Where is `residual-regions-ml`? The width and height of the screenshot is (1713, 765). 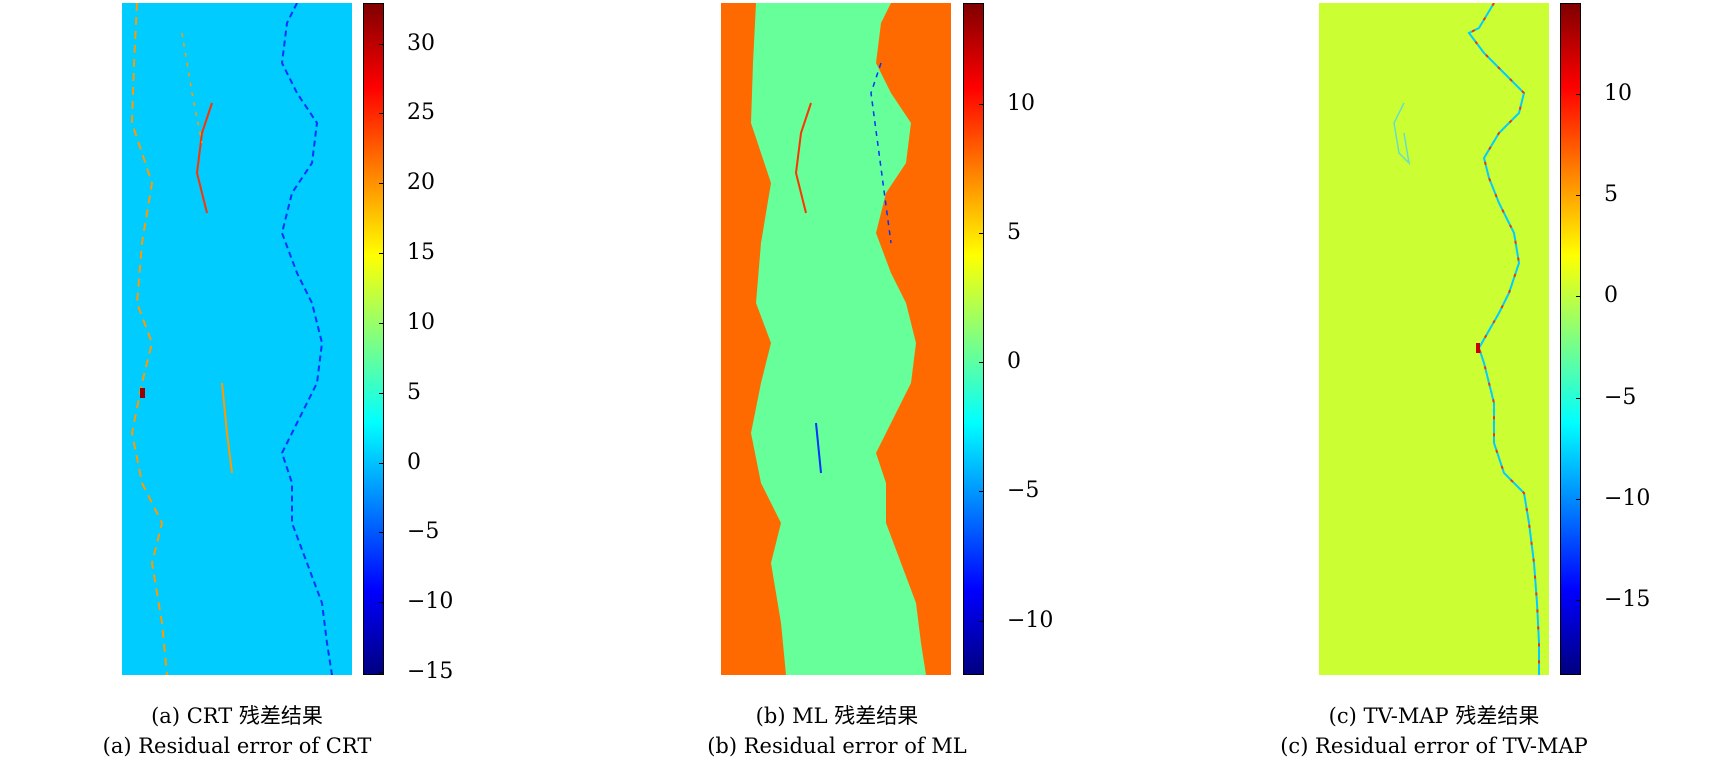
residual-regions-ml is located at coordinates (838, 339).